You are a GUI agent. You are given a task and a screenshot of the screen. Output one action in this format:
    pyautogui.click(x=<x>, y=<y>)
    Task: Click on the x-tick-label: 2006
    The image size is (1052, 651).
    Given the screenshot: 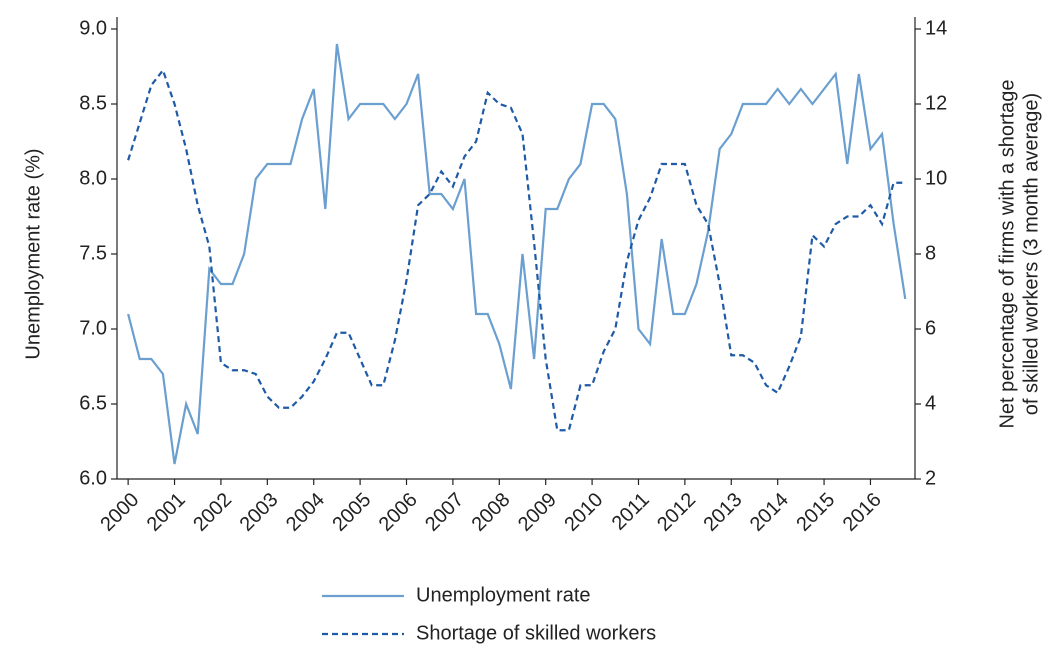 What is the action you would take?
    pyautogui.click(x=398, y=512)
    